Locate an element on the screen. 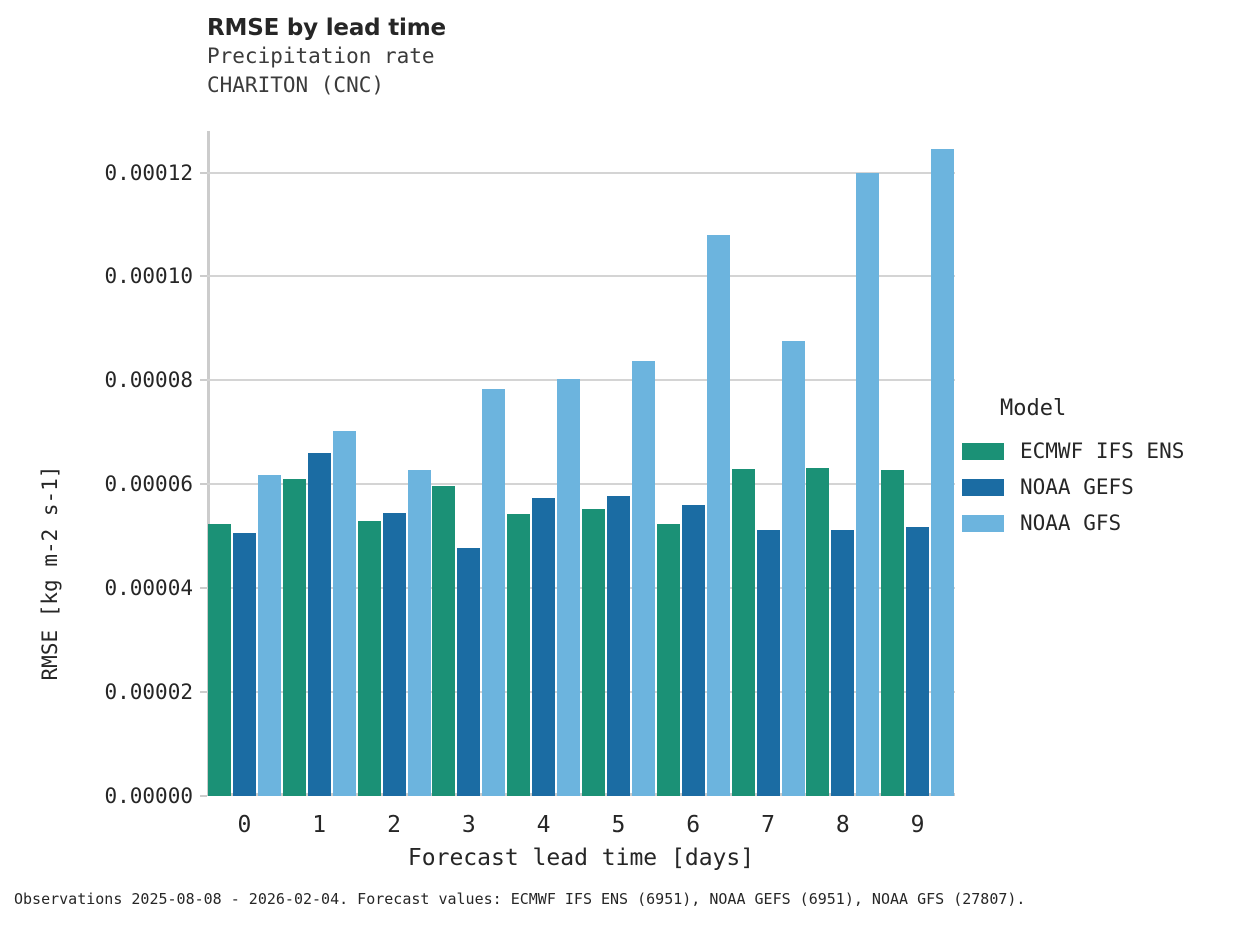 This screenshot has height=928, width=1250. legend-items: ECMWF IFS ENS NOAA GEFS NOAA GFS is located at coordinates (1102, 487).